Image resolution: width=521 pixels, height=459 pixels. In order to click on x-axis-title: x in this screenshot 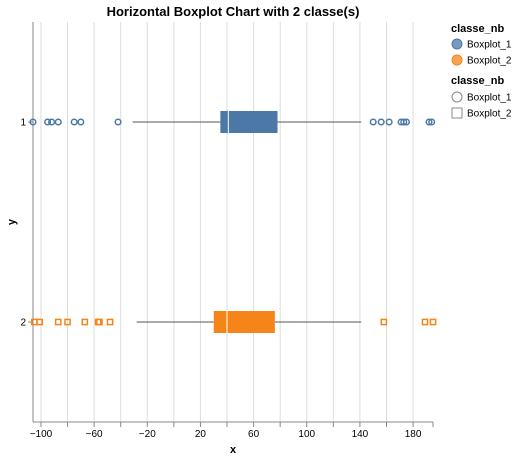, I will do `click(233, 450)`.